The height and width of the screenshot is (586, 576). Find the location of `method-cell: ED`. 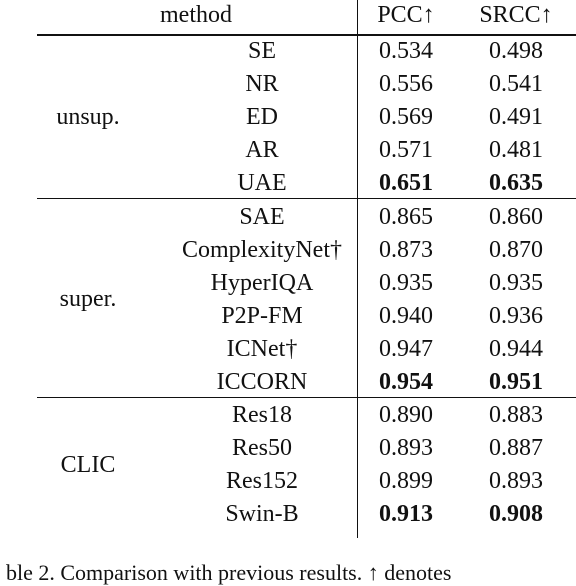

method-cell: ED is located at coordinates (262, 117).